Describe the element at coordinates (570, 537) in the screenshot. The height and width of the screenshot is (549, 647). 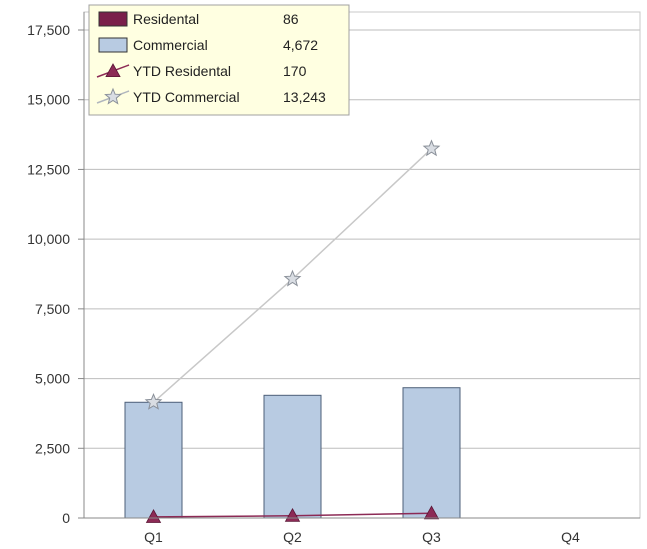
I see `x-tick-label: Q4` at that location.